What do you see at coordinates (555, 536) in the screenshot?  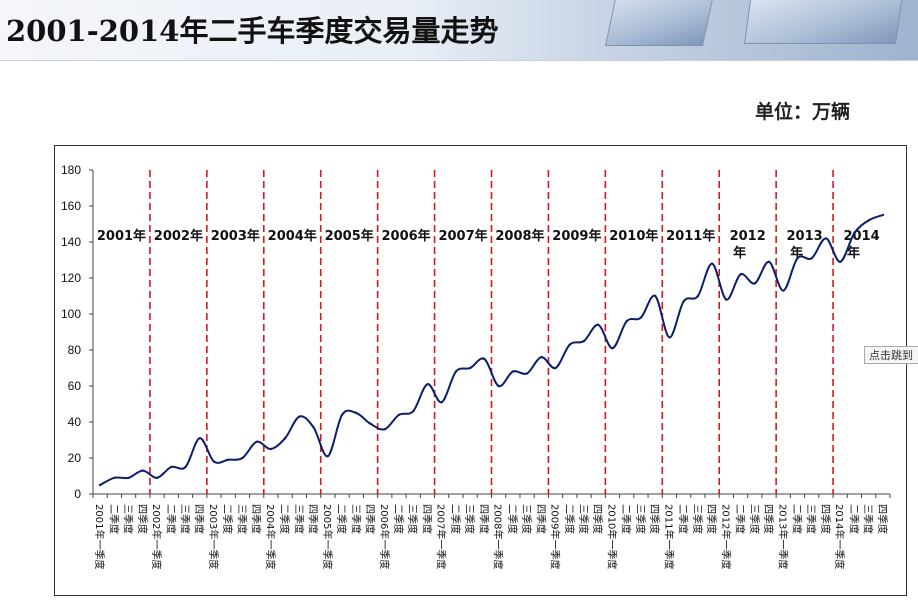 I see `x-tick-label: 2009年一季度` at bounding box center [555, 536].